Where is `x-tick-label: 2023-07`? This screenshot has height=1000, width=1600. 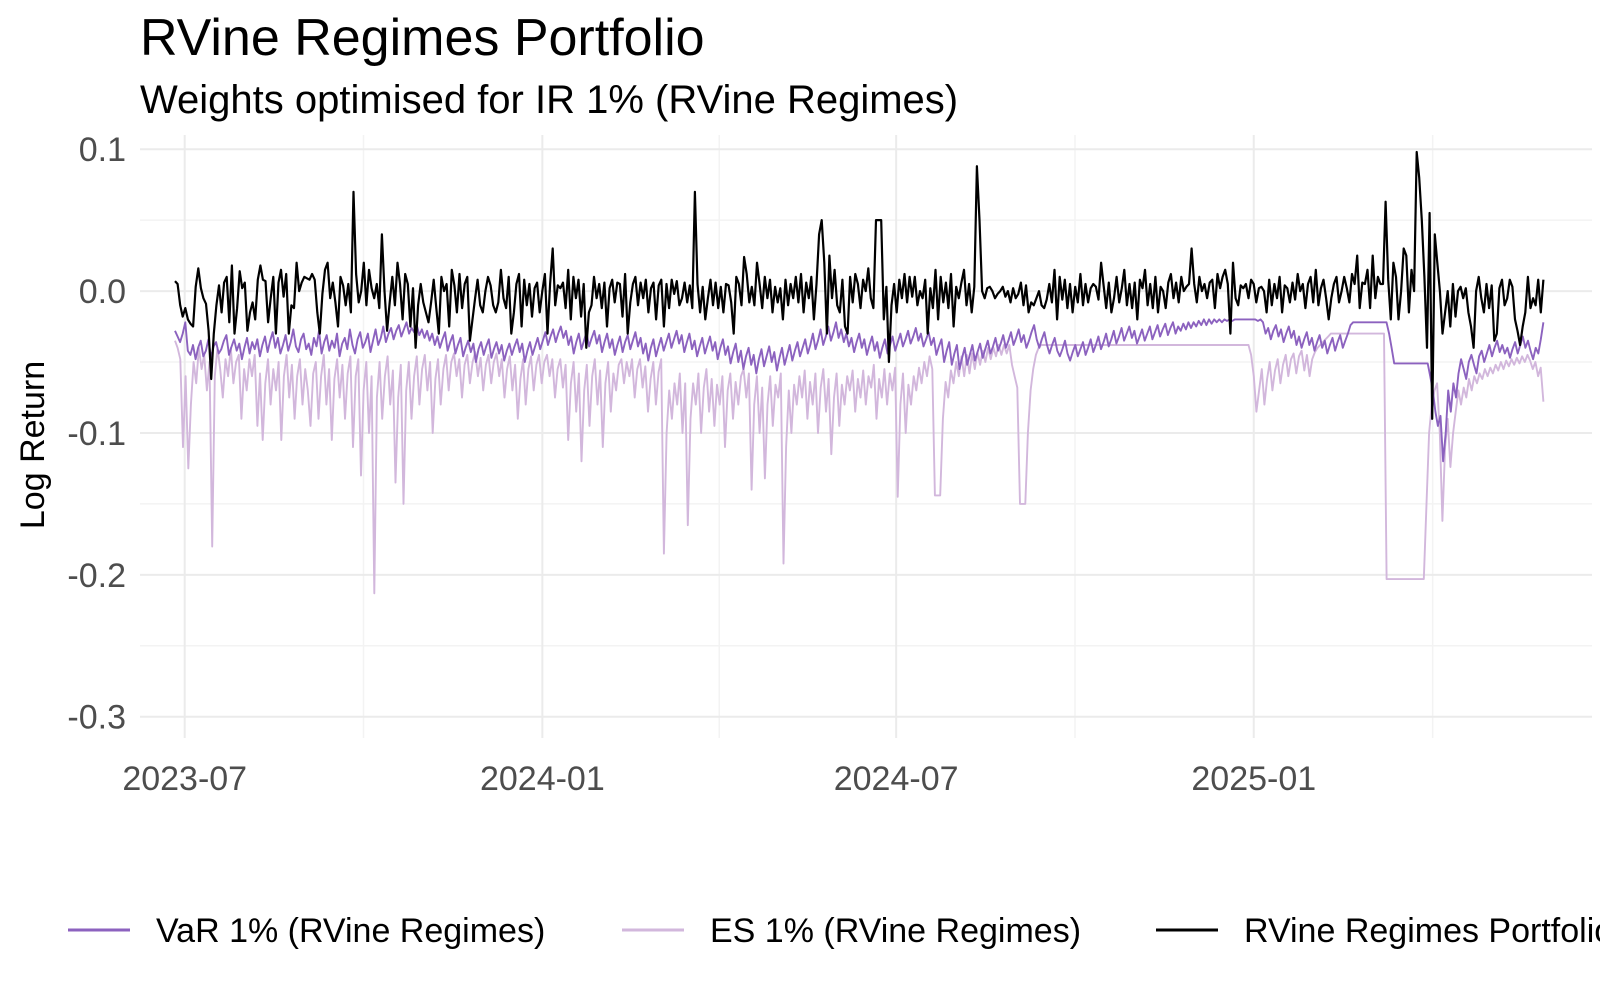 x-tick-label: 2023-07 is located at coordinates (184, 779).